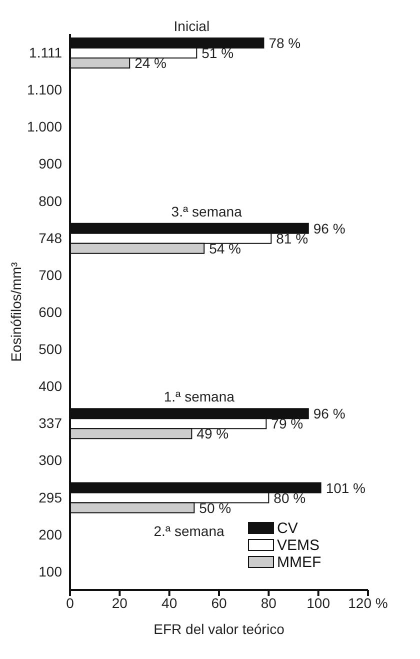 This screenshot has height=659, width=420. I want to click on x-tick-label: 0, so click(70, 602).